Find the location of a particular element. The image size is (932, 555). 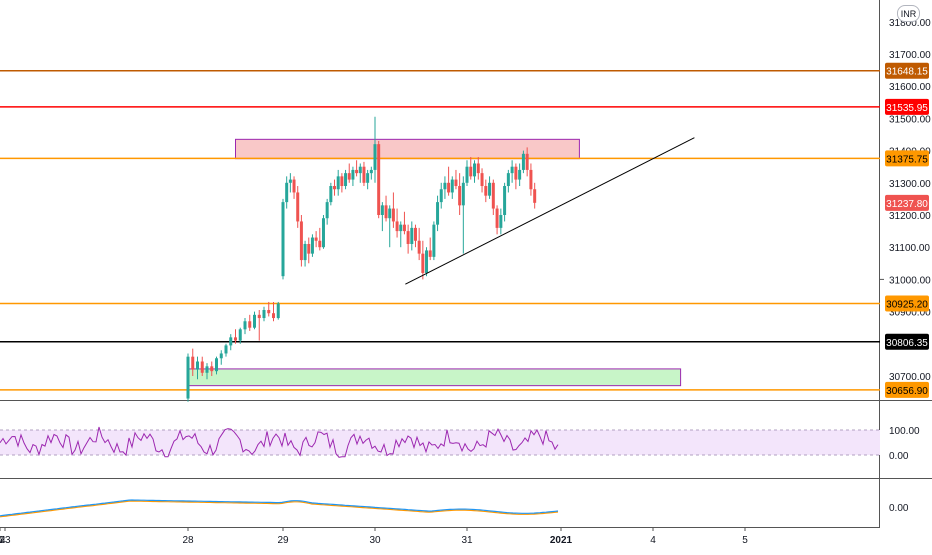

currency-badge: INR is located at coordinates (908, 13).